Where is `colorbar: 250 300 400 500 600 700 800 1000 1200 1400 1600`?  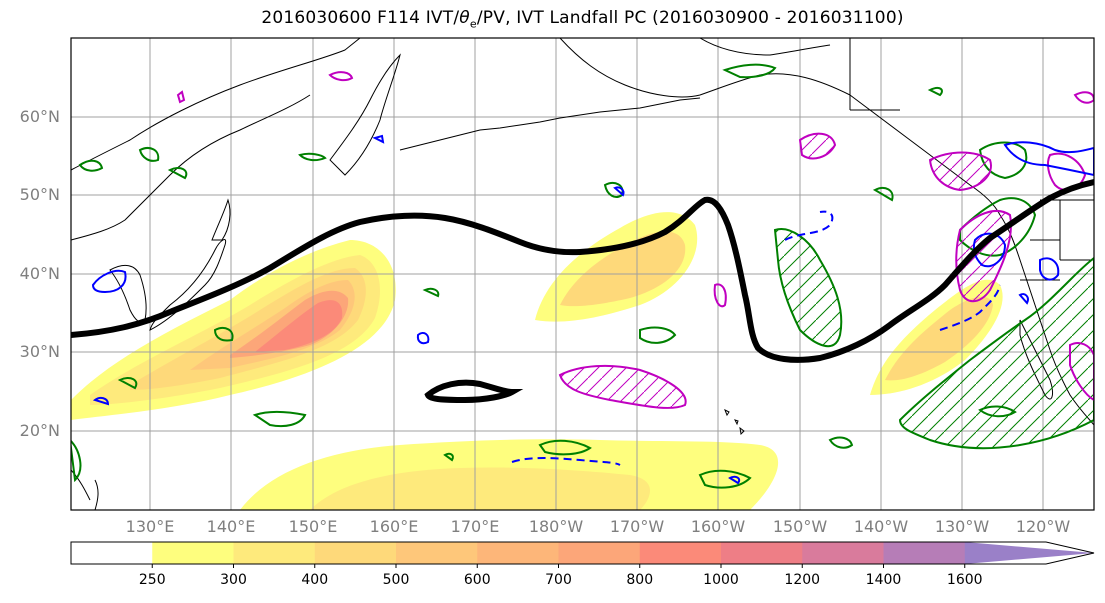
colorbar: 250 300 400 500 600 700 800 1000 1200 1400 1600 is located at coordinates (582, 564).